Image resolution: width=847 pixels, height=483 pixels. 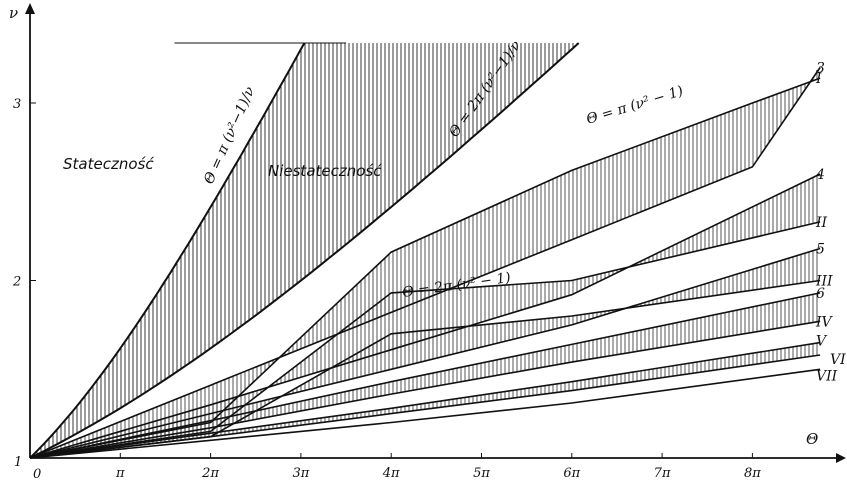 What do you see at coordinates (13, 13) in the screenshot?
I see `y-axis-title: ν` at bounding box center [13, 13].